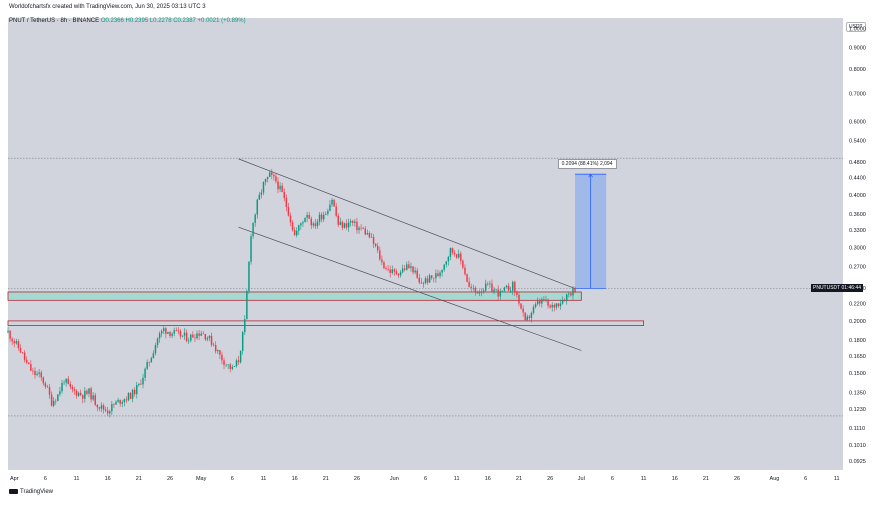 The width and height of the screenshot is (887, 509). What do you see at coordinates (14, 479) in the screenshot?
I see `x-tick-label: Apr` at bounding box center [14, 479].